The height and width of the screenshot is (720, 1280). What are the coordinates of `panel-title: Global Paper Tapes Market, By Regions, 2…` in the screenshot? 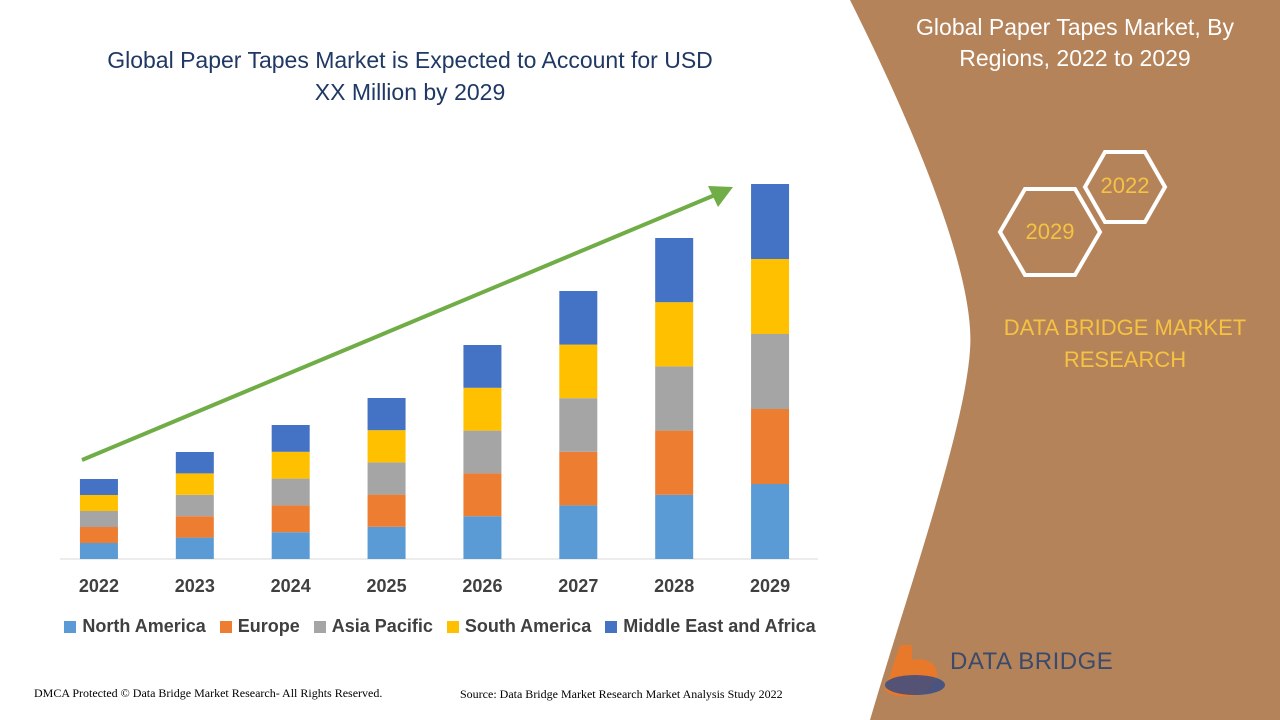 It's located at (1075, 42).